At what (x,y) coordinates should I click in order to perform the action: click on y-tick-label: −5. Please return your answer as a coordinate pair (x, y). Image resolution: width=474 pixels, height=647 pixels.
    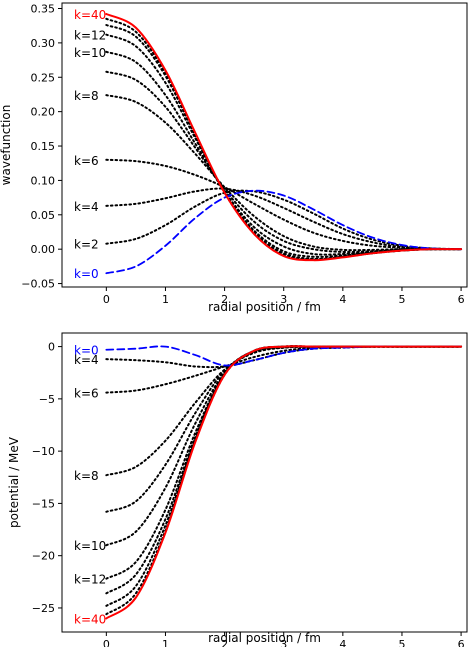
    Looking at the image, I should click on (47, 399).